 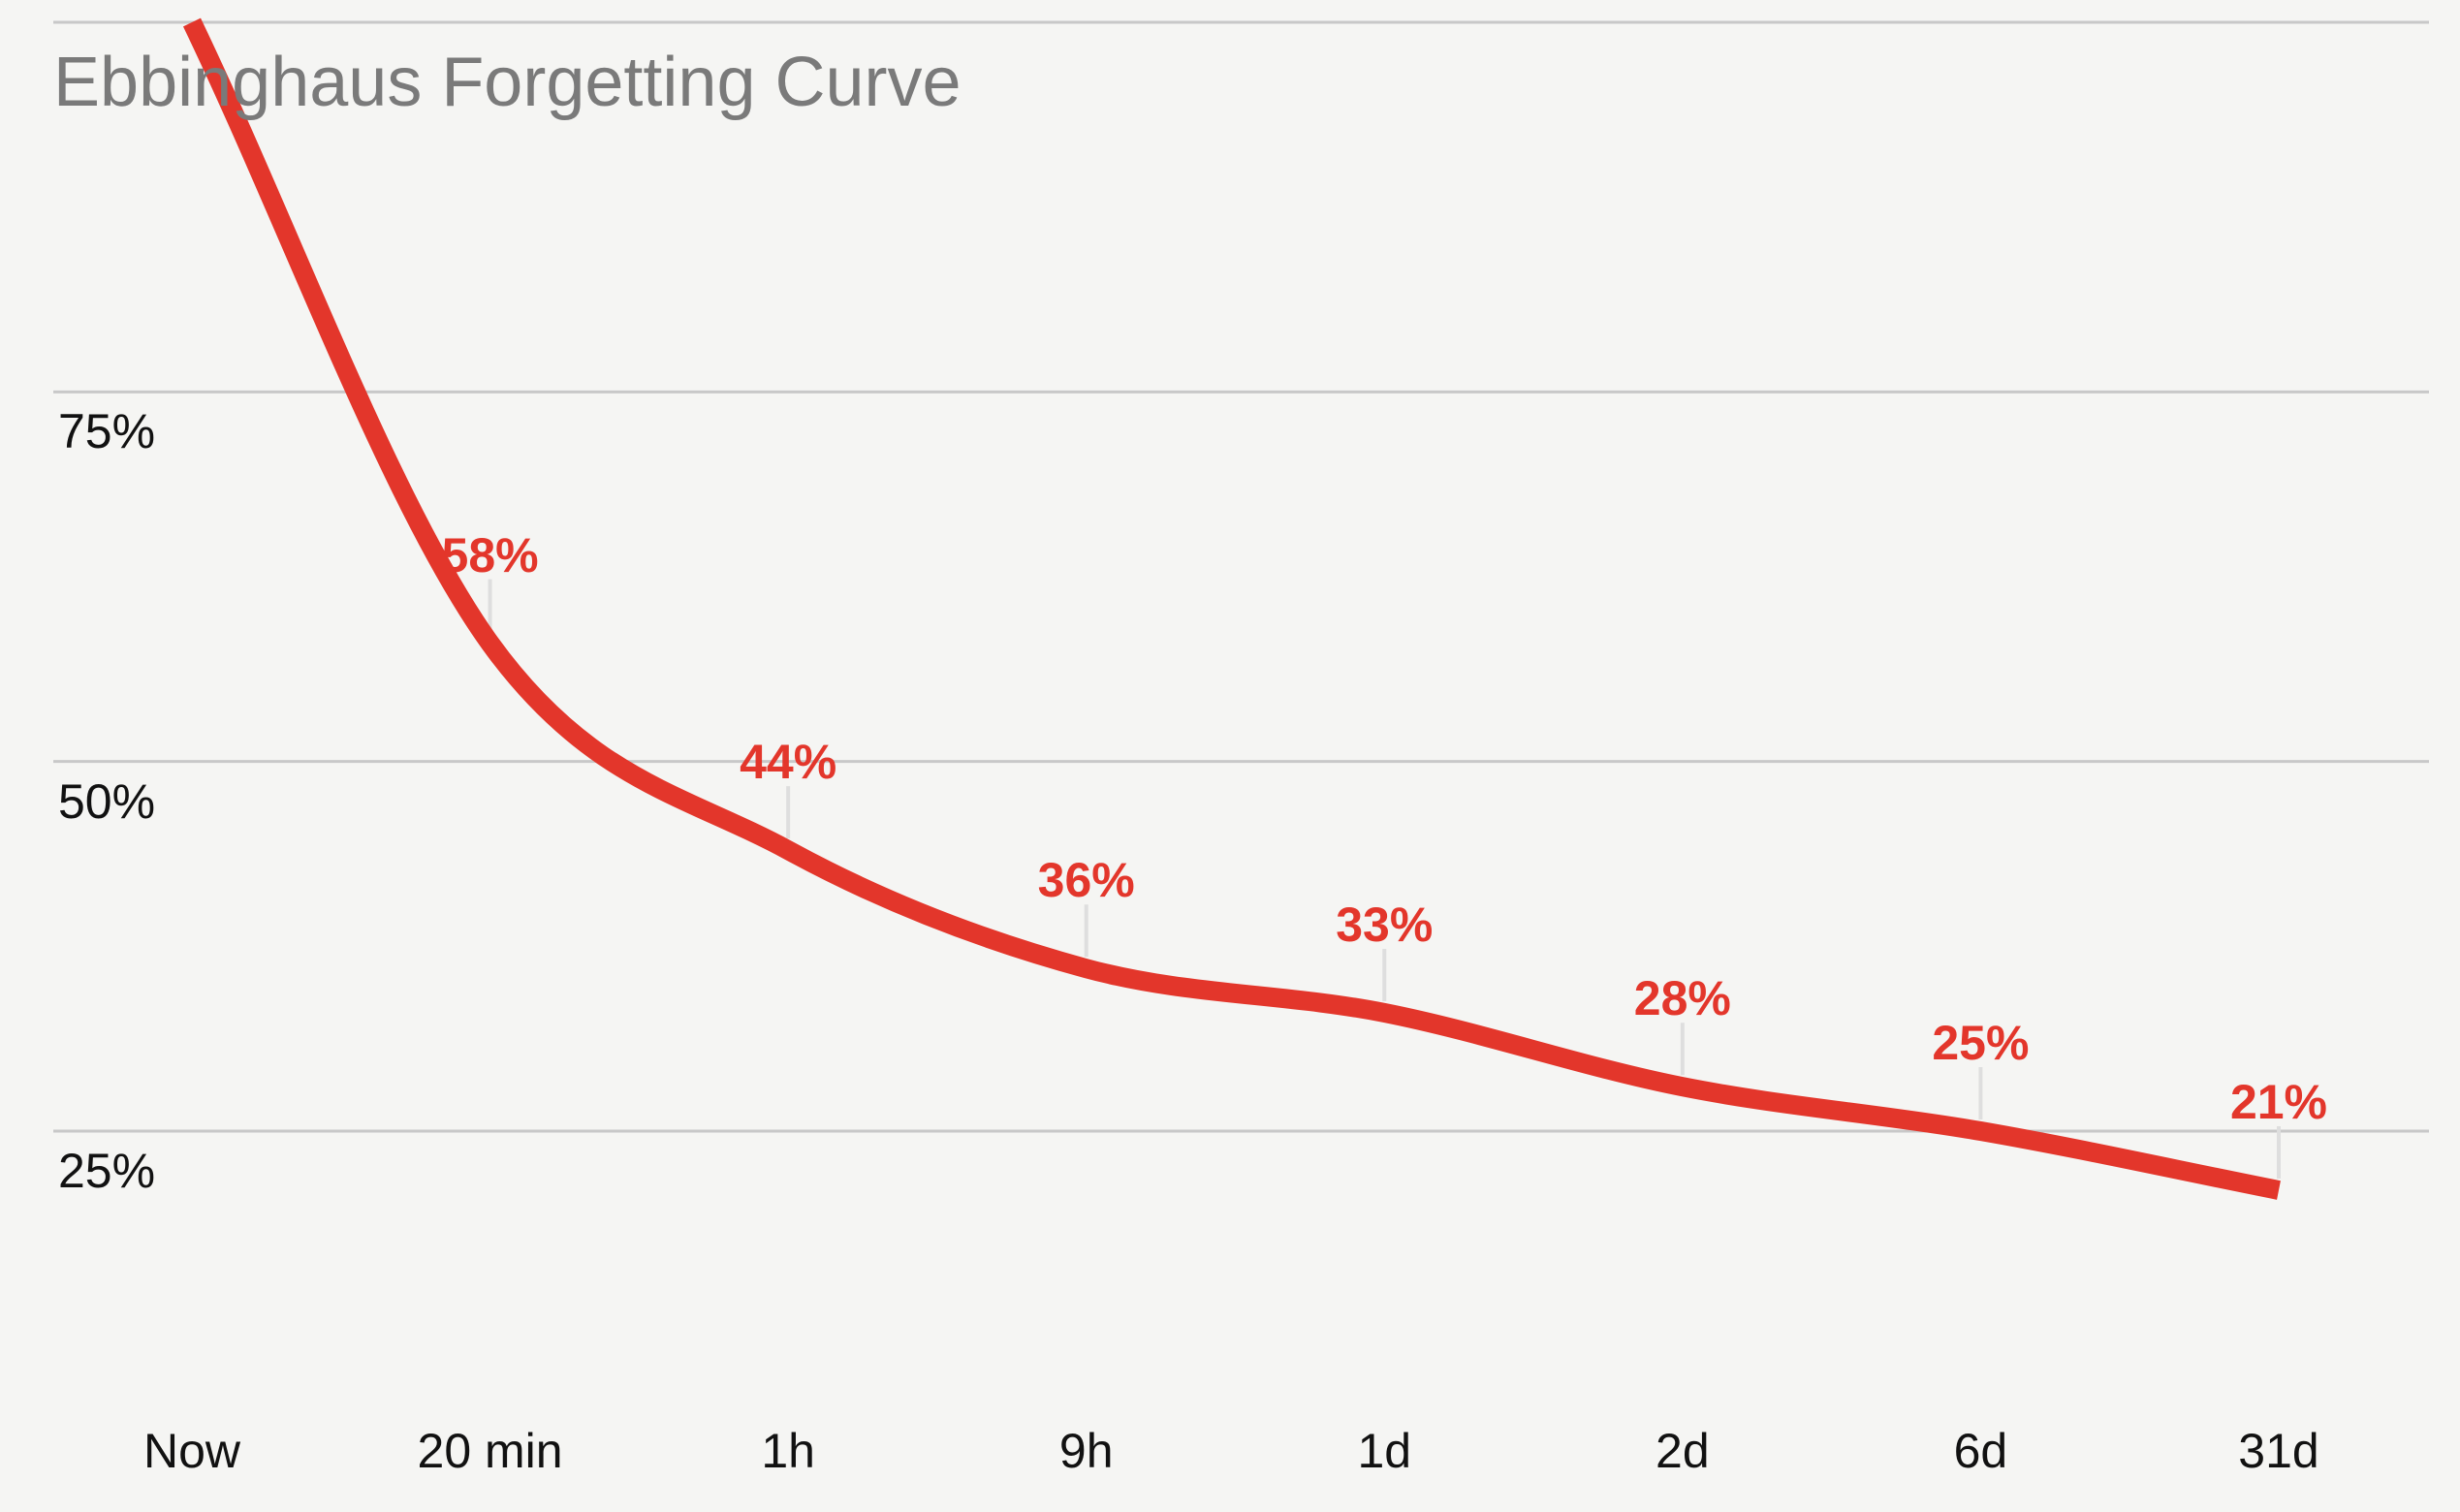 I want to click on x-axis-label: 2d, so click(x=1683, y=1451).